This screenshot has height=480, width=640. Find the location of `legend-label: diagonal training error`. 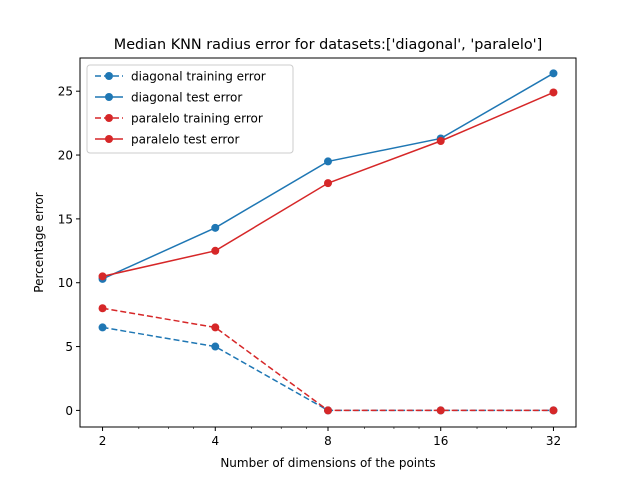

legend-label: diagonal training error is located at coordinates (198, 77).